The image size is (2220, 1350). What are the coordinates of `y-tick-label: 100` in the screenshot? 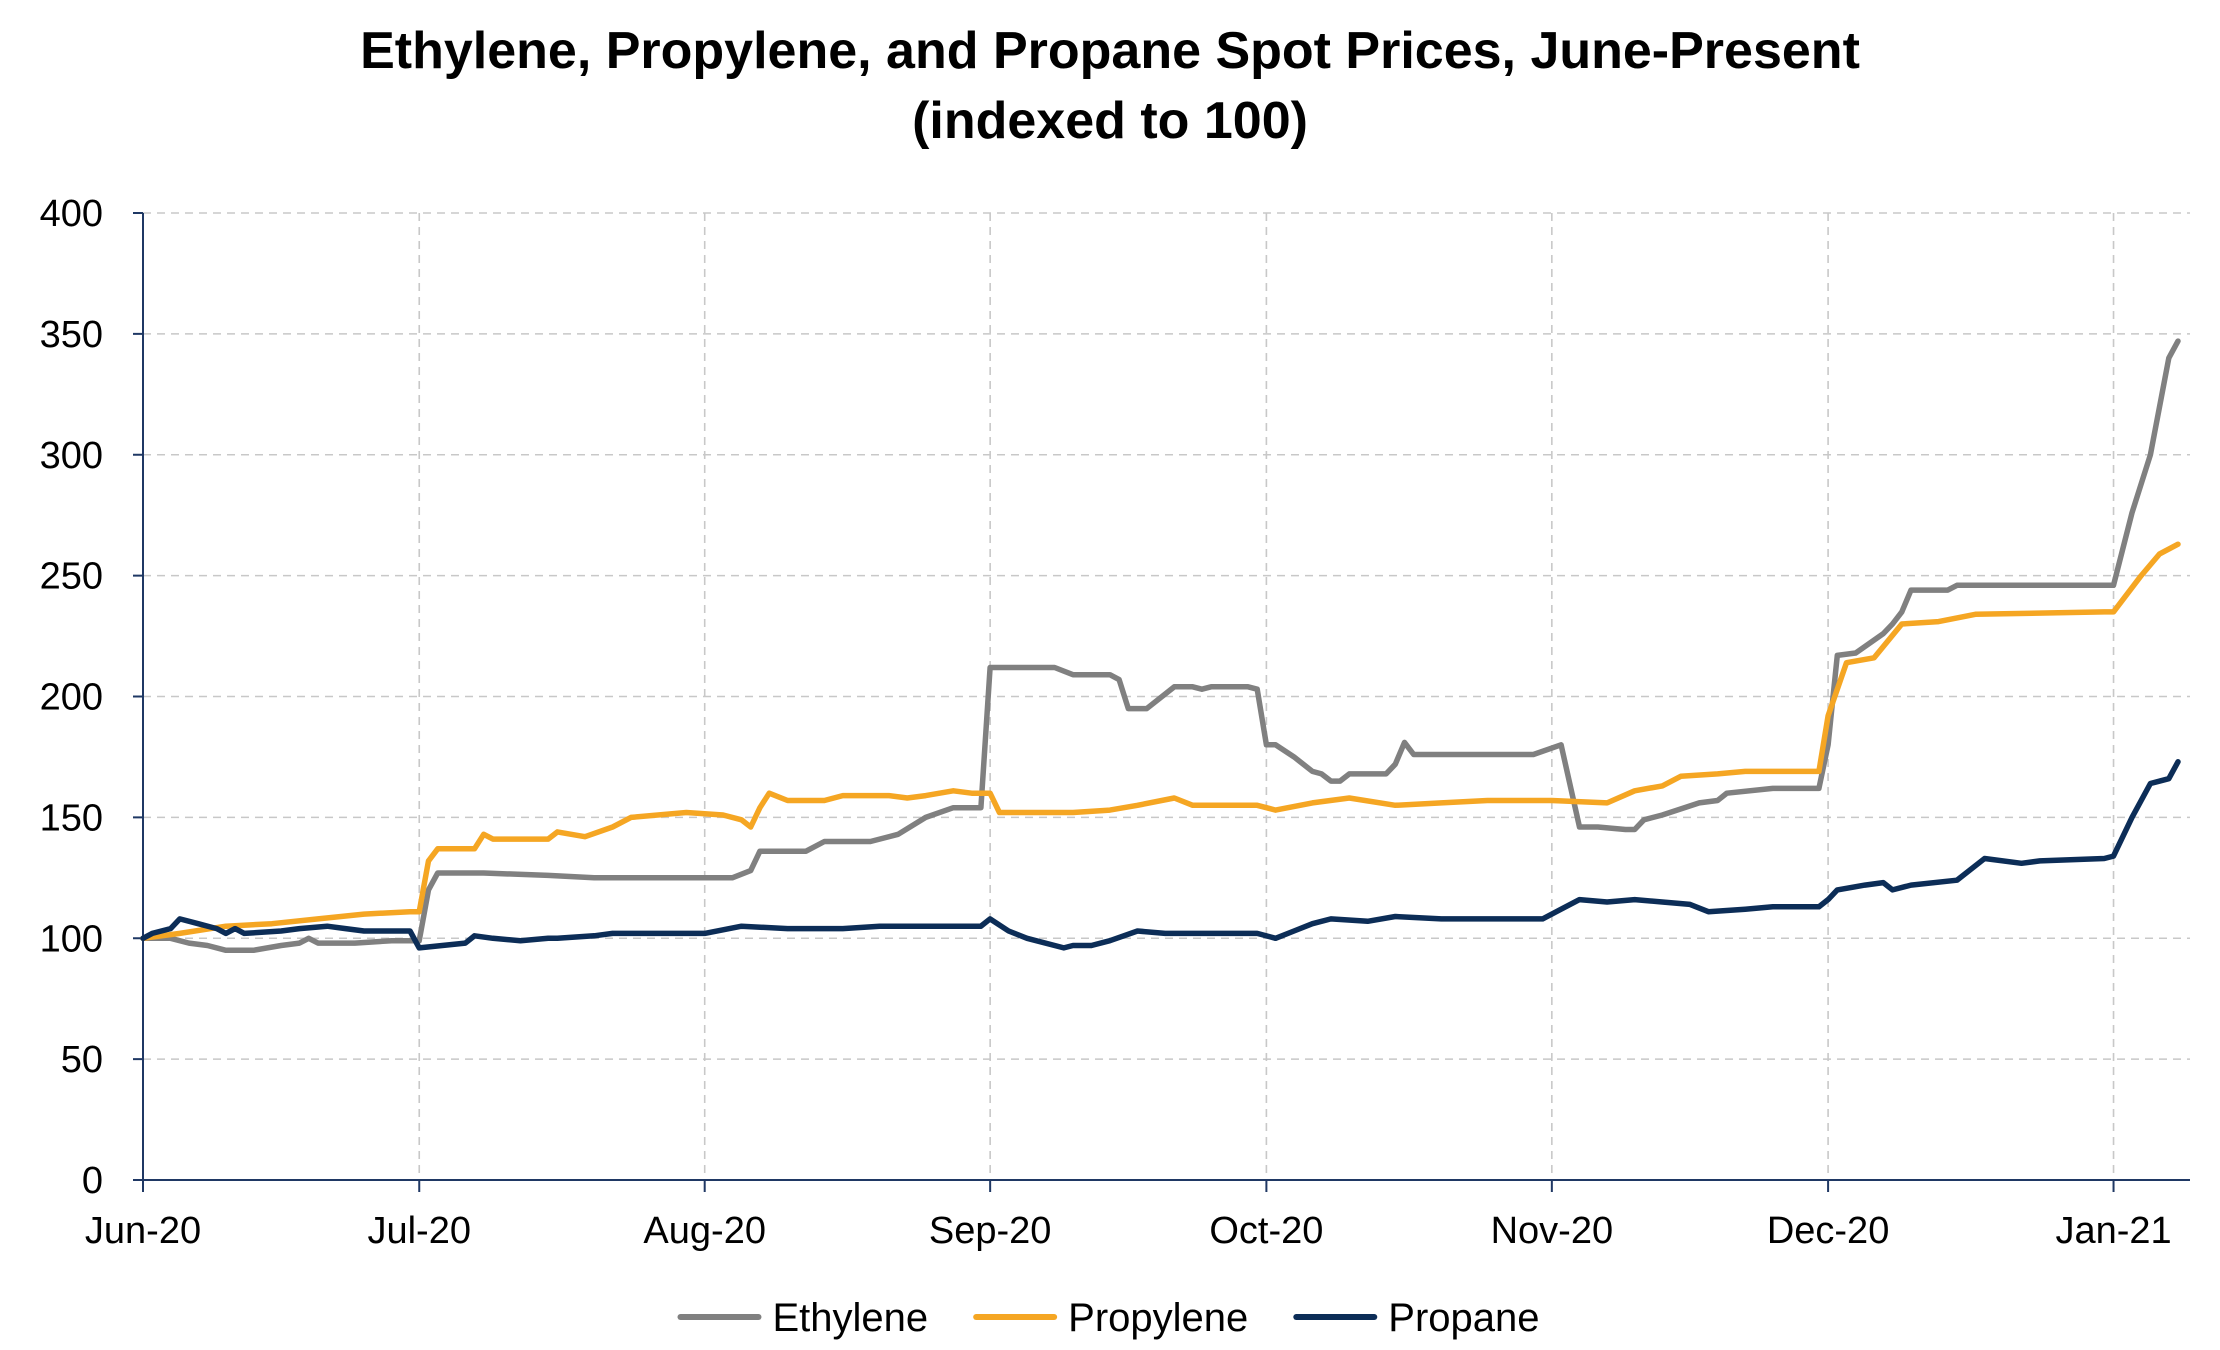 It's located at (71, 939).